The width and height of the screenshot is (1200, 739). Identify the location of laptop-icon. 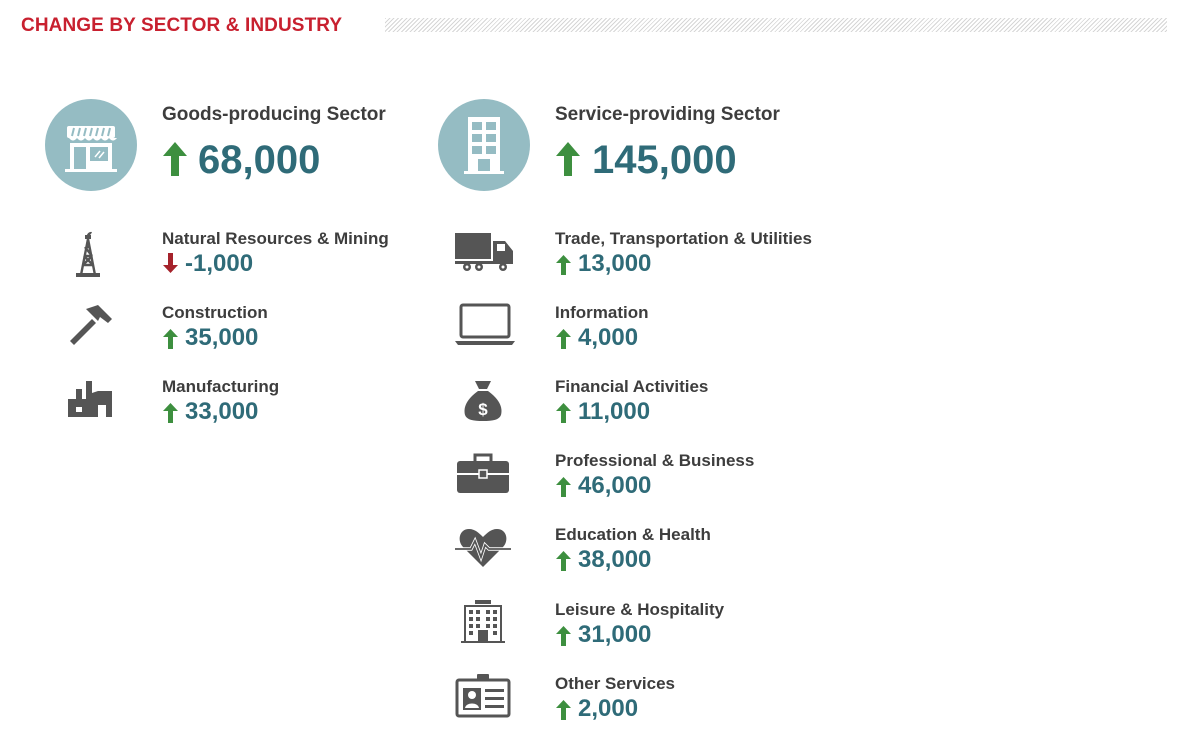
(490, 329).